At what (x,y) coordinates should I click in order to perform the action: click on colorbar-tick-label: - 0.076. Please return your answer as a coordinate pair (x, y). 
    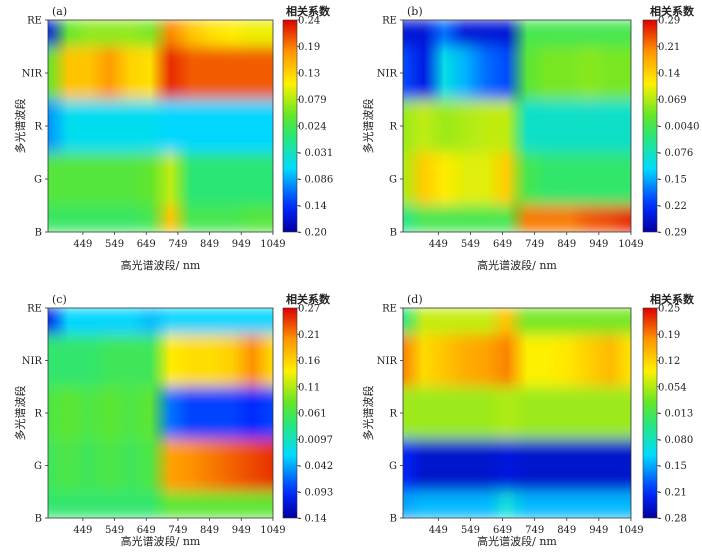
    Looking at the image, I should click on (675, 153).